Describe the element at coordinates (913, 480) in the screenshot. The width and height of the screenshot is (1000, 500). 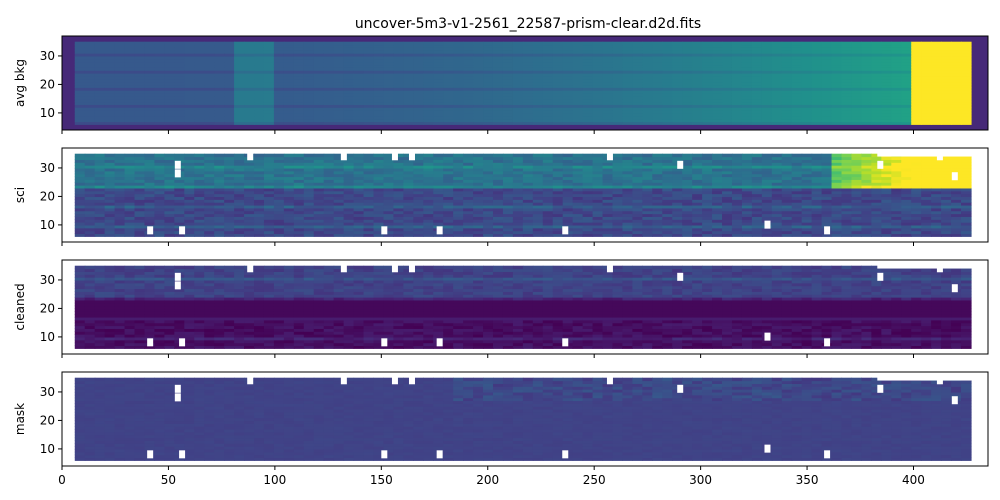
I see `x-tick-label: 400` at that location.